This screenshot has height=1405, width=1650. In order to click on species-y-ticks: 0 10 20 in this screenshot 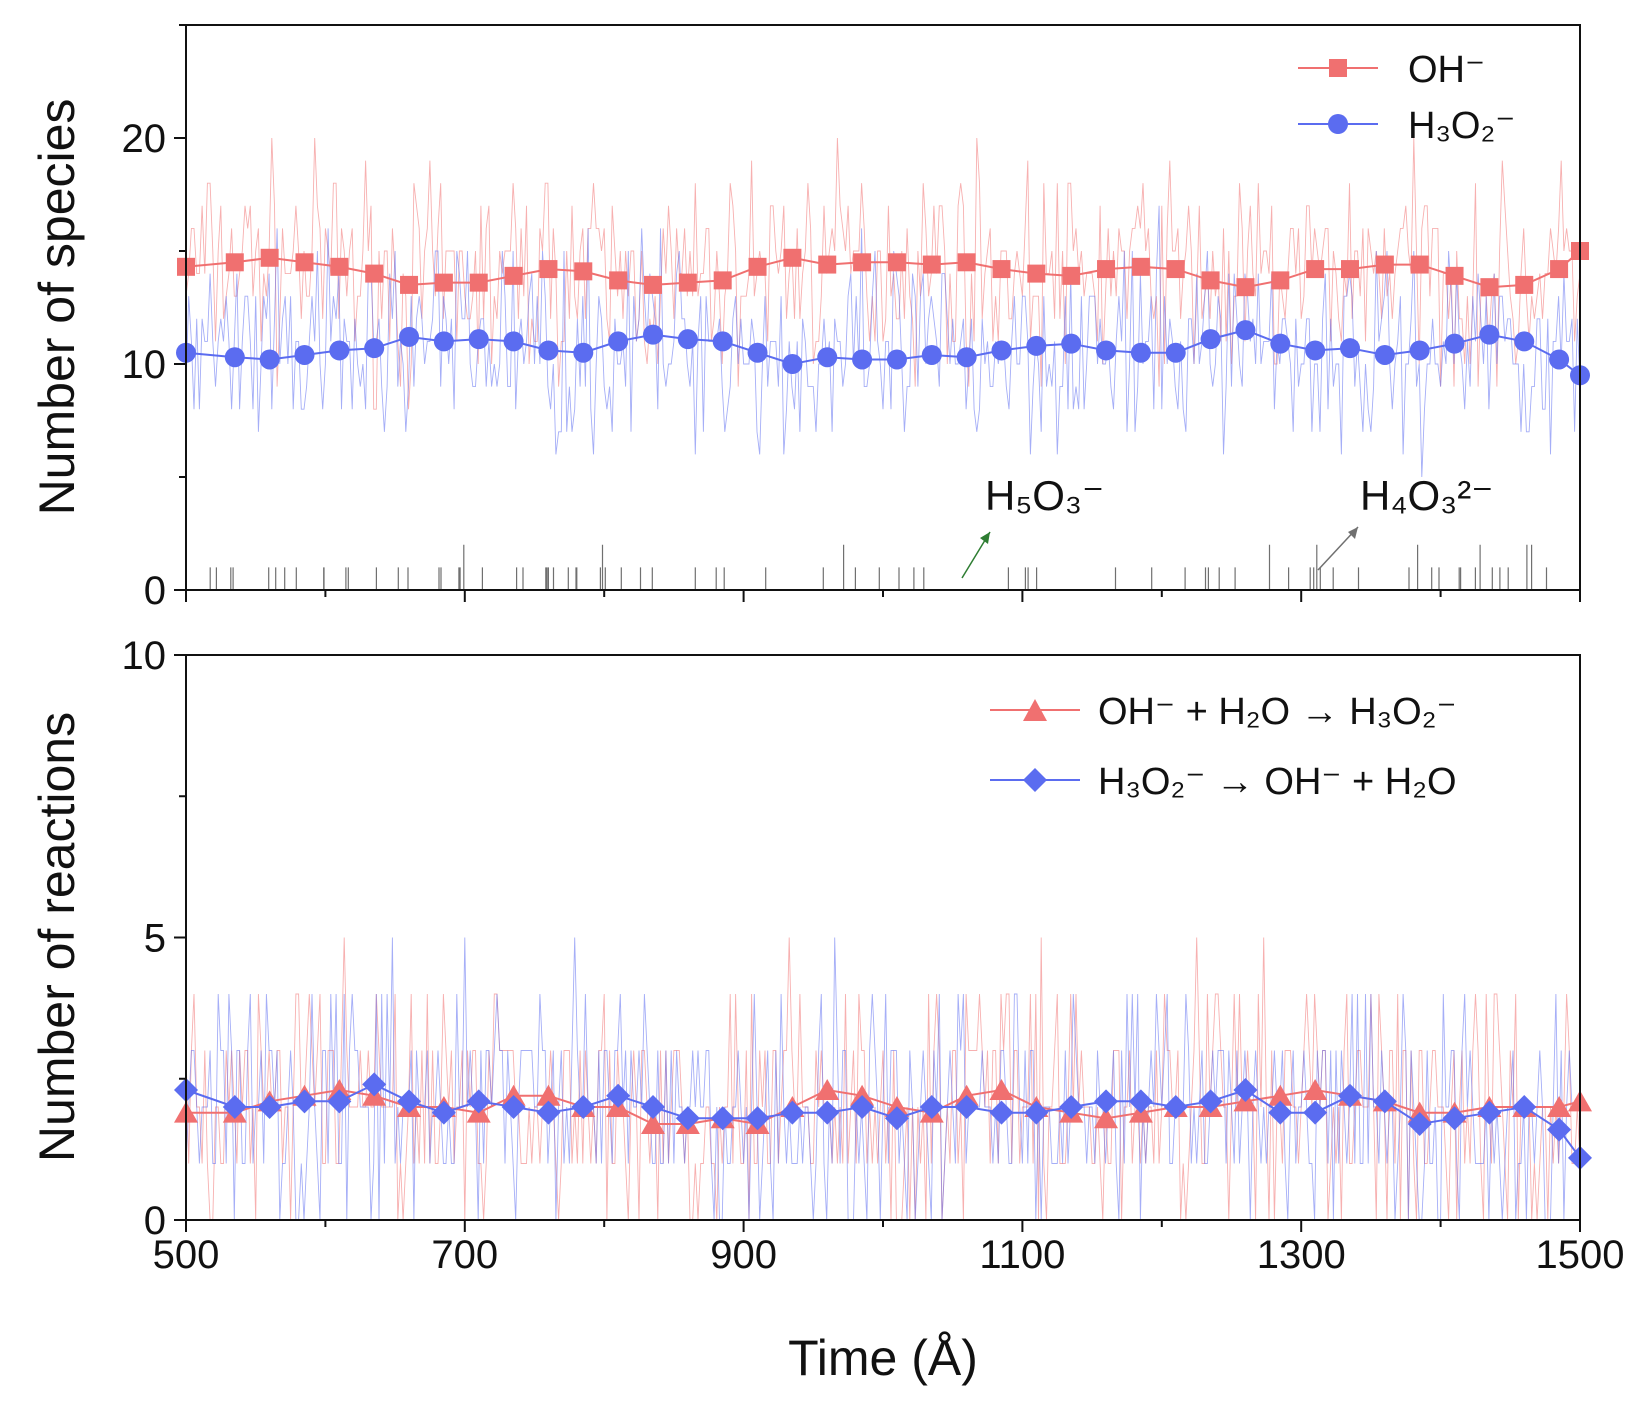, I will do `click(154, 318)`.